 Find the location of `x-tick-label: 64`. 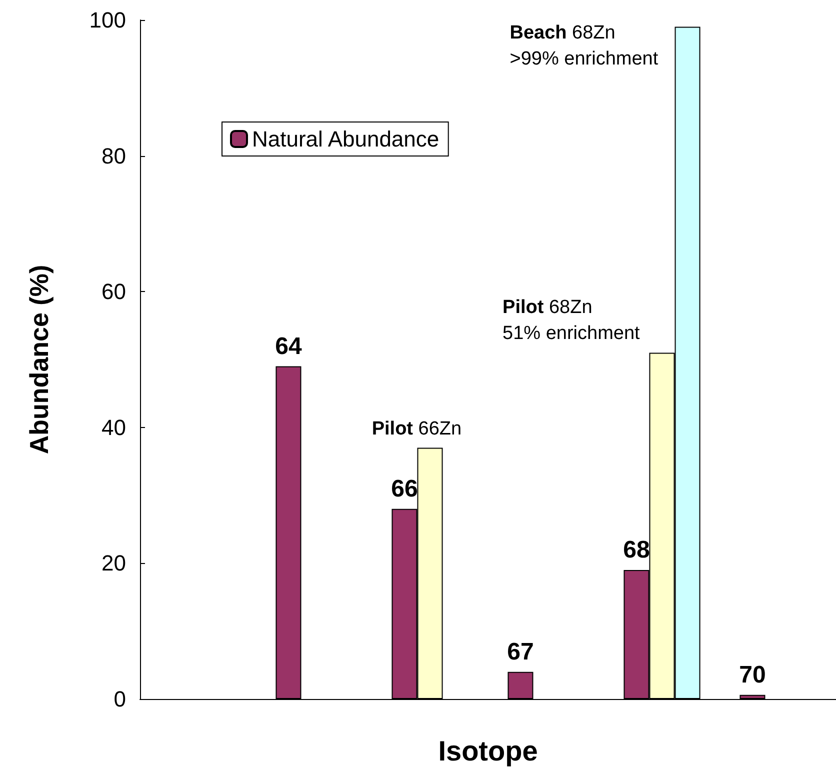

x-tick-label: 64 is located at coordinates (288, 346).